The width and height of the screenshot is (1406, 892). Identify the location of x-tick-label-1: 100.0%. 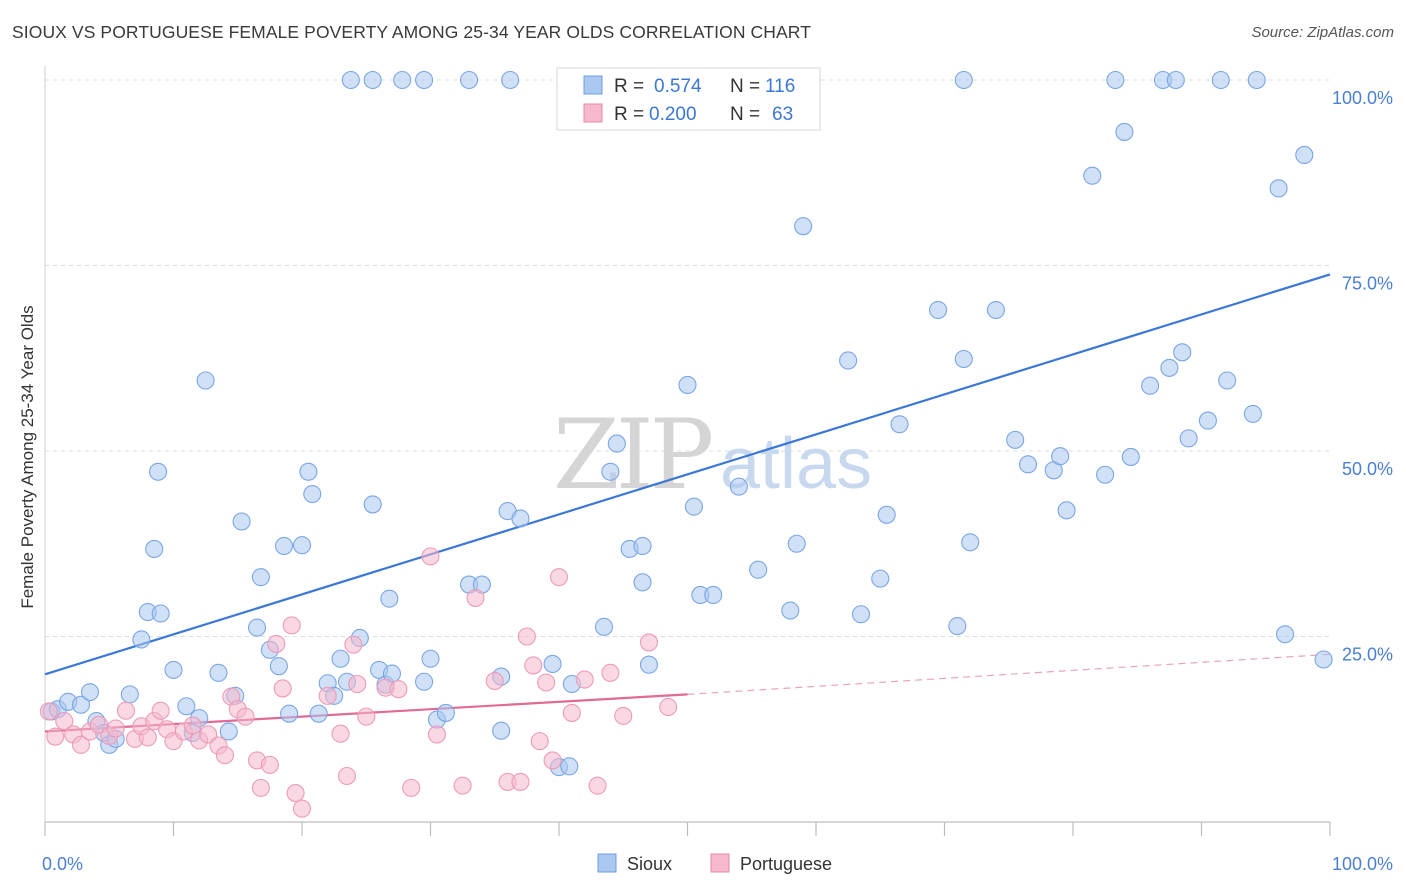
(1362, 864).